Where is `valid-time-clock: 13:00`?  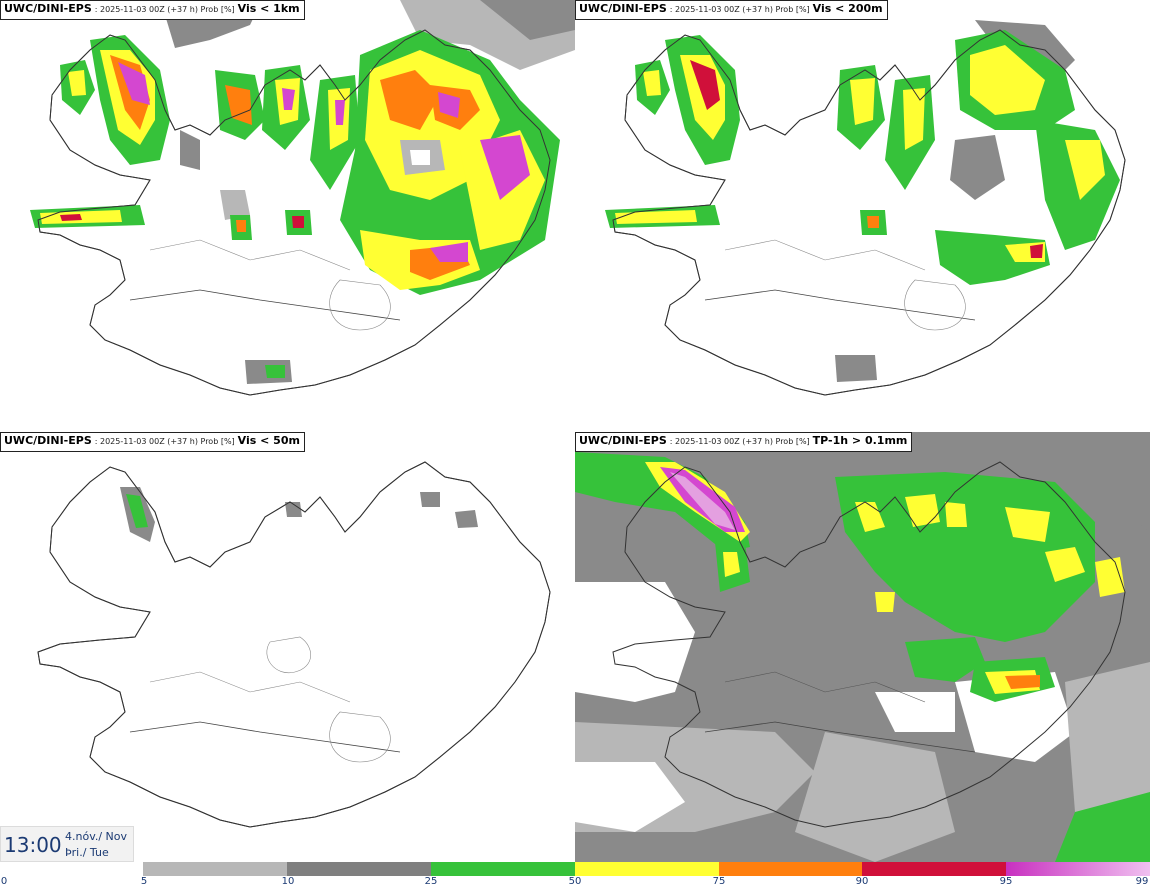
valid-time-clock: 13:00 is located at coordinates (33, 845).